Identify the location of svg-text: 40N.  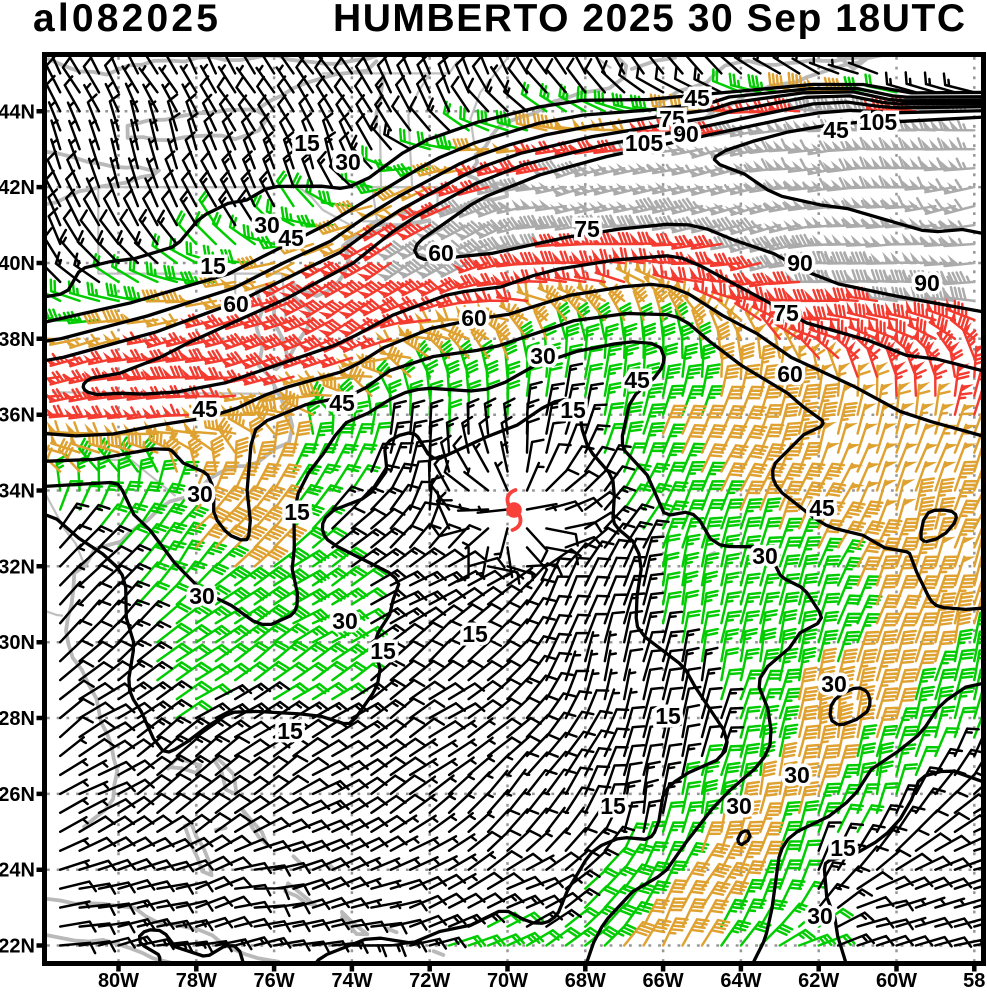
(17, 264).